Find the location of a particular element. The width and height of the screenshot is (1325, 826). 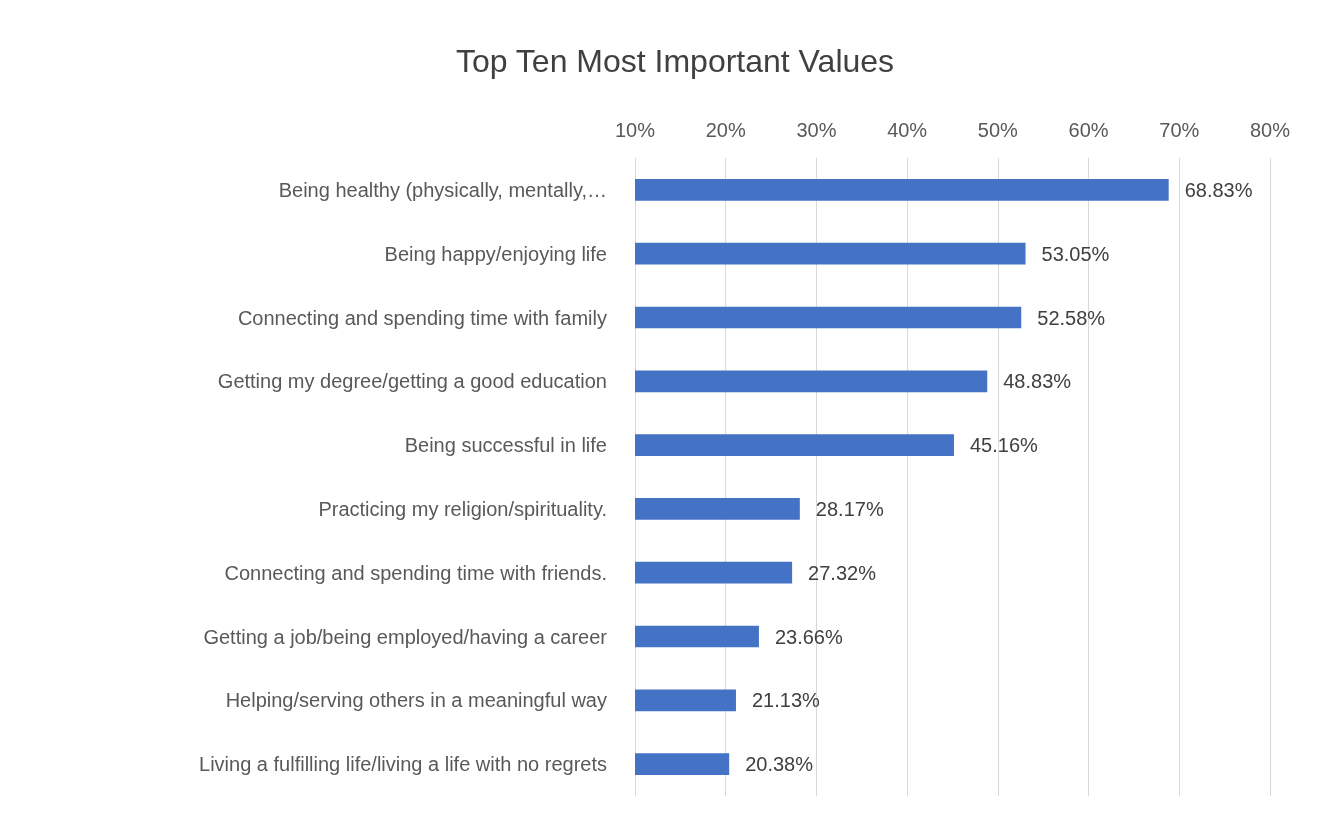

x-tick-label: 20% is located at coordinates (725, 130).